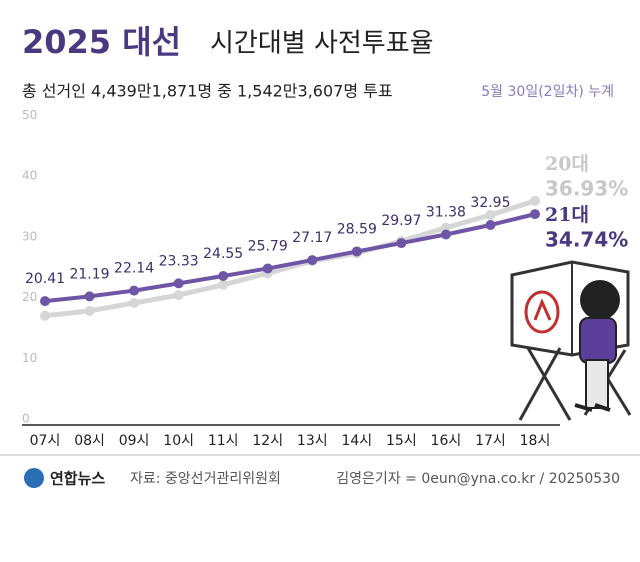 The width and height of the screenshot is (640, 562). Describe the element at coordinates (178, 441) in the screenshot. I see `x-tick-label: 10시` at that location.